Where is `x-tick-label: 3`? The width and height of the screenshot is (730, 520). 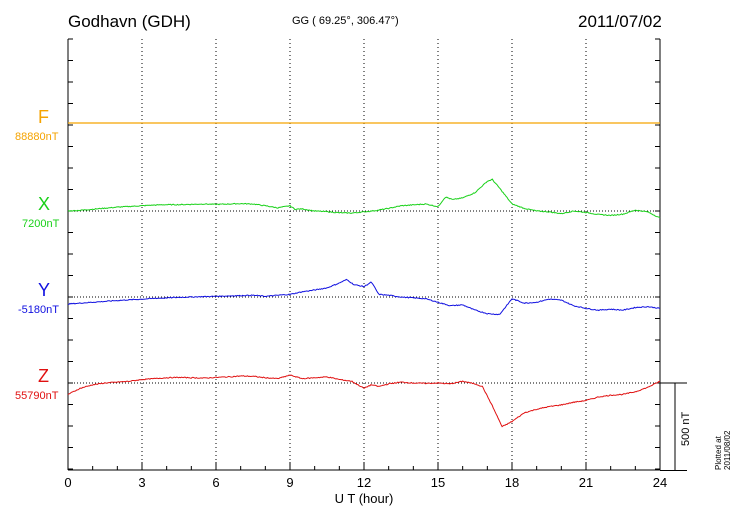
x-tick-label: 3 is located at coordinates (141, 482).